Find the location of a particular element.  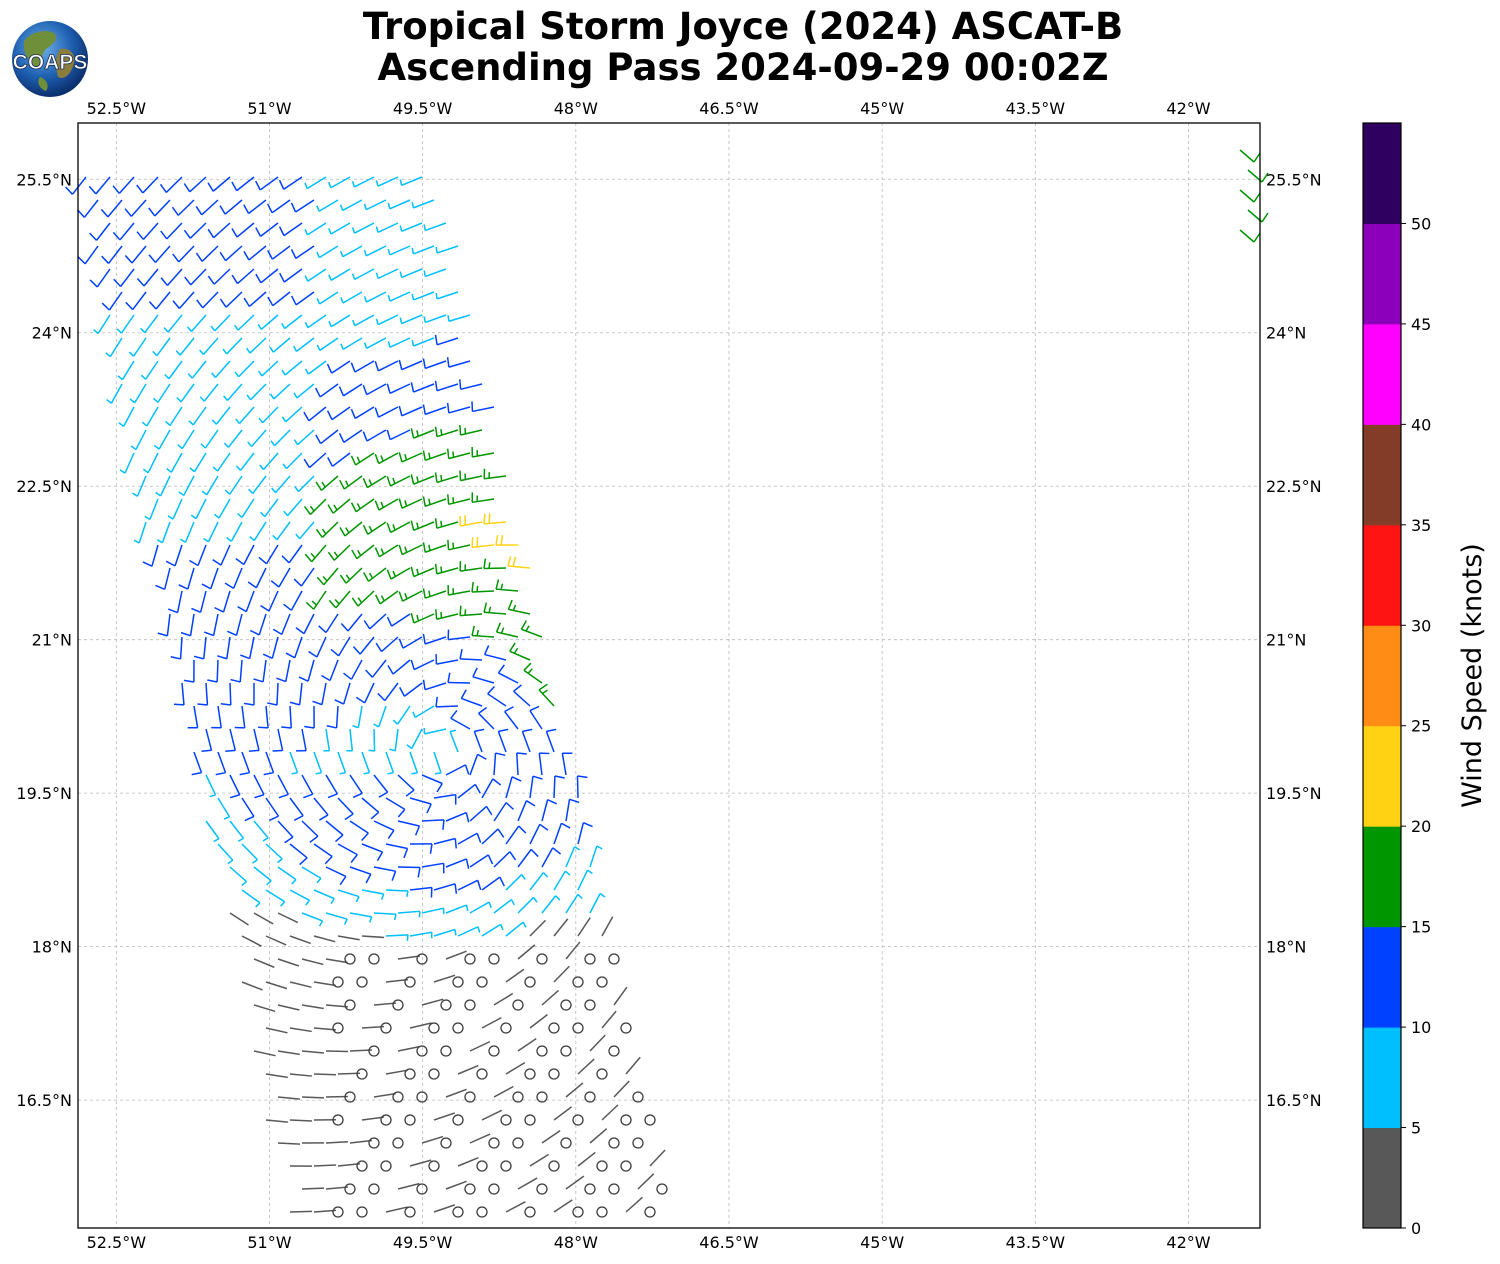

lat-tick-label: 25.5°N is located at coordinates (1294, 179).